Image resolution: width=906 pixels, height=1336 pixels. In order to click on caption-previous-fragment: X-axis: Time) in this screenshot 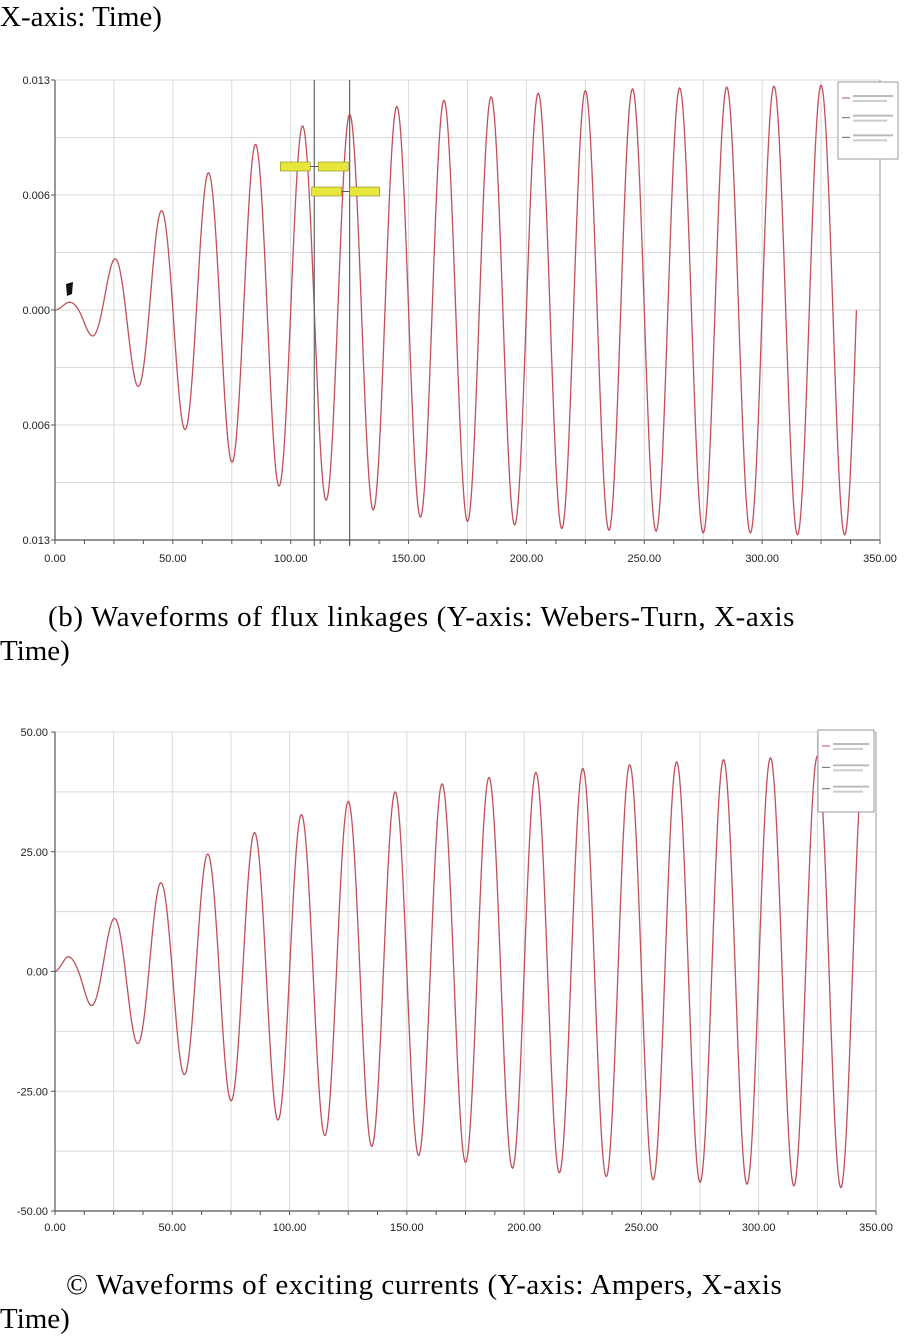, I will do `click(81, 17)`.